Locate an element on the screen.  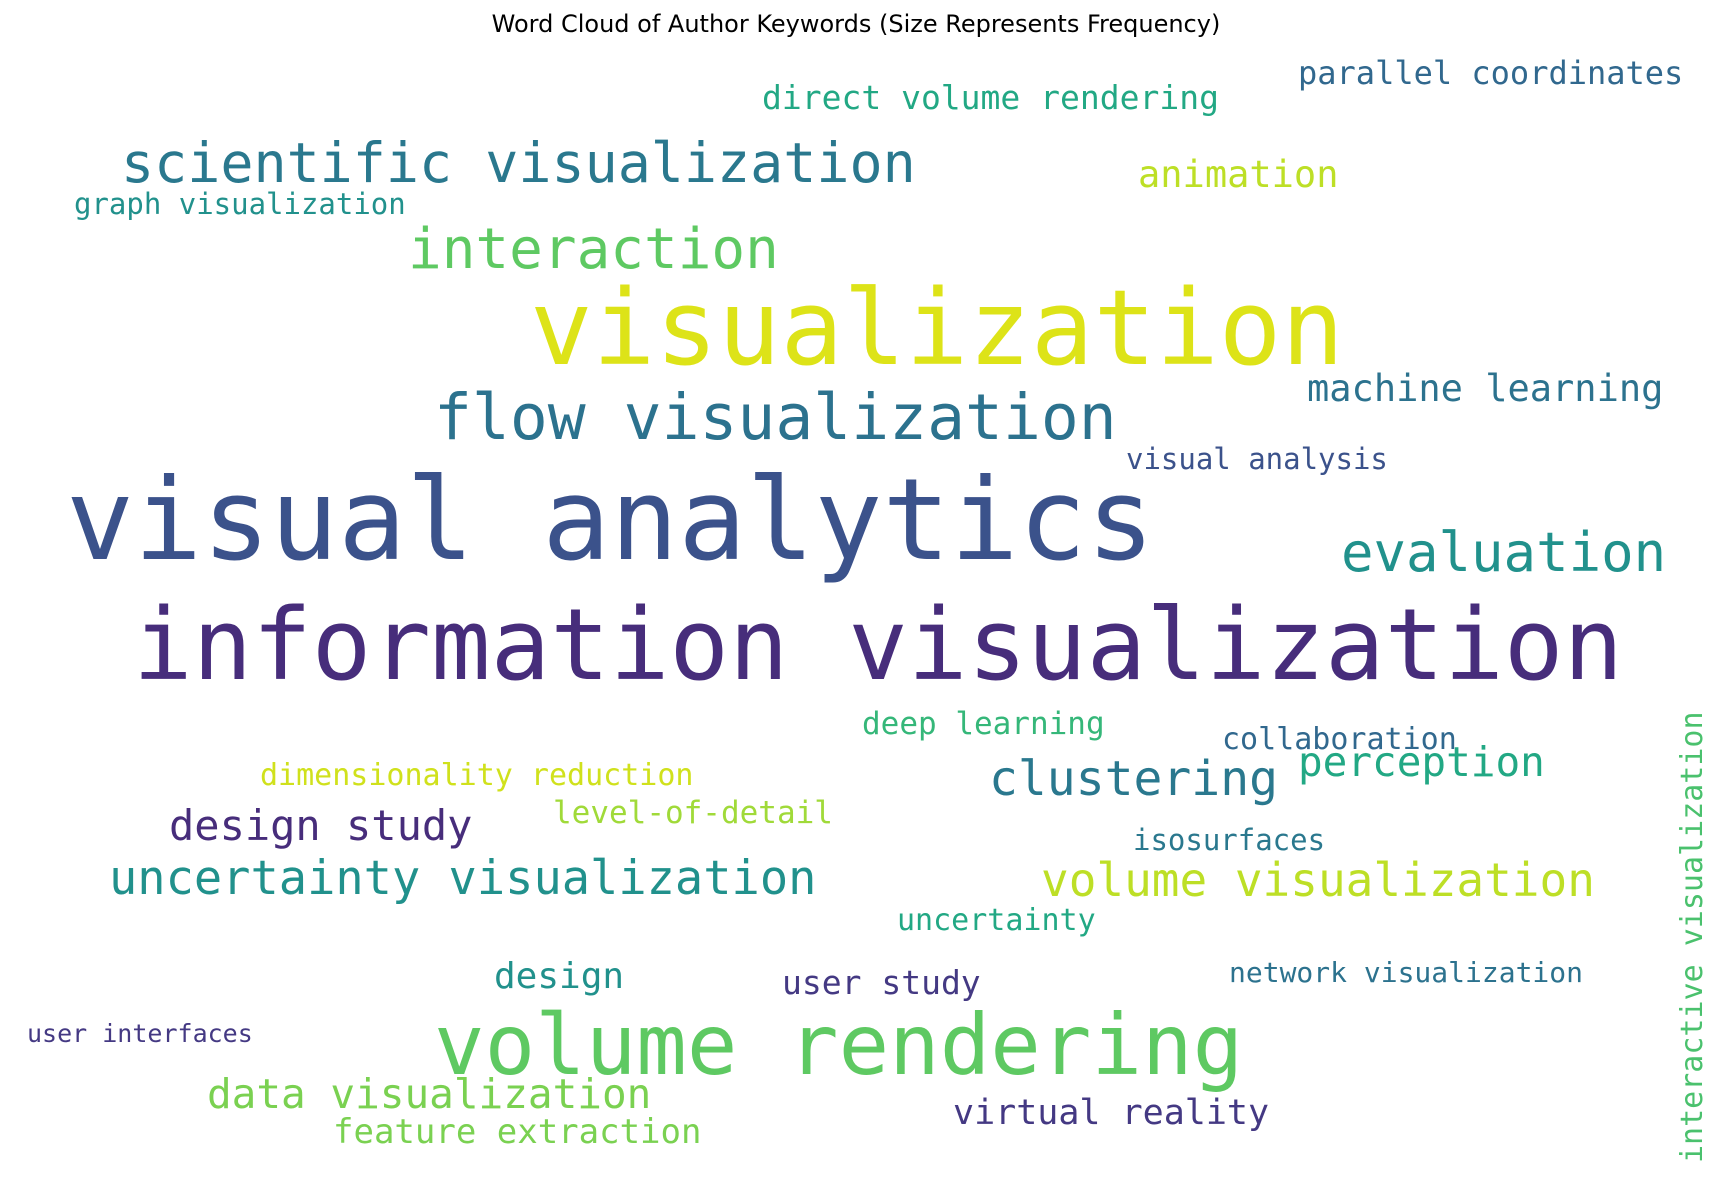
word-perception: perception is located at coordinates (1421, 762).